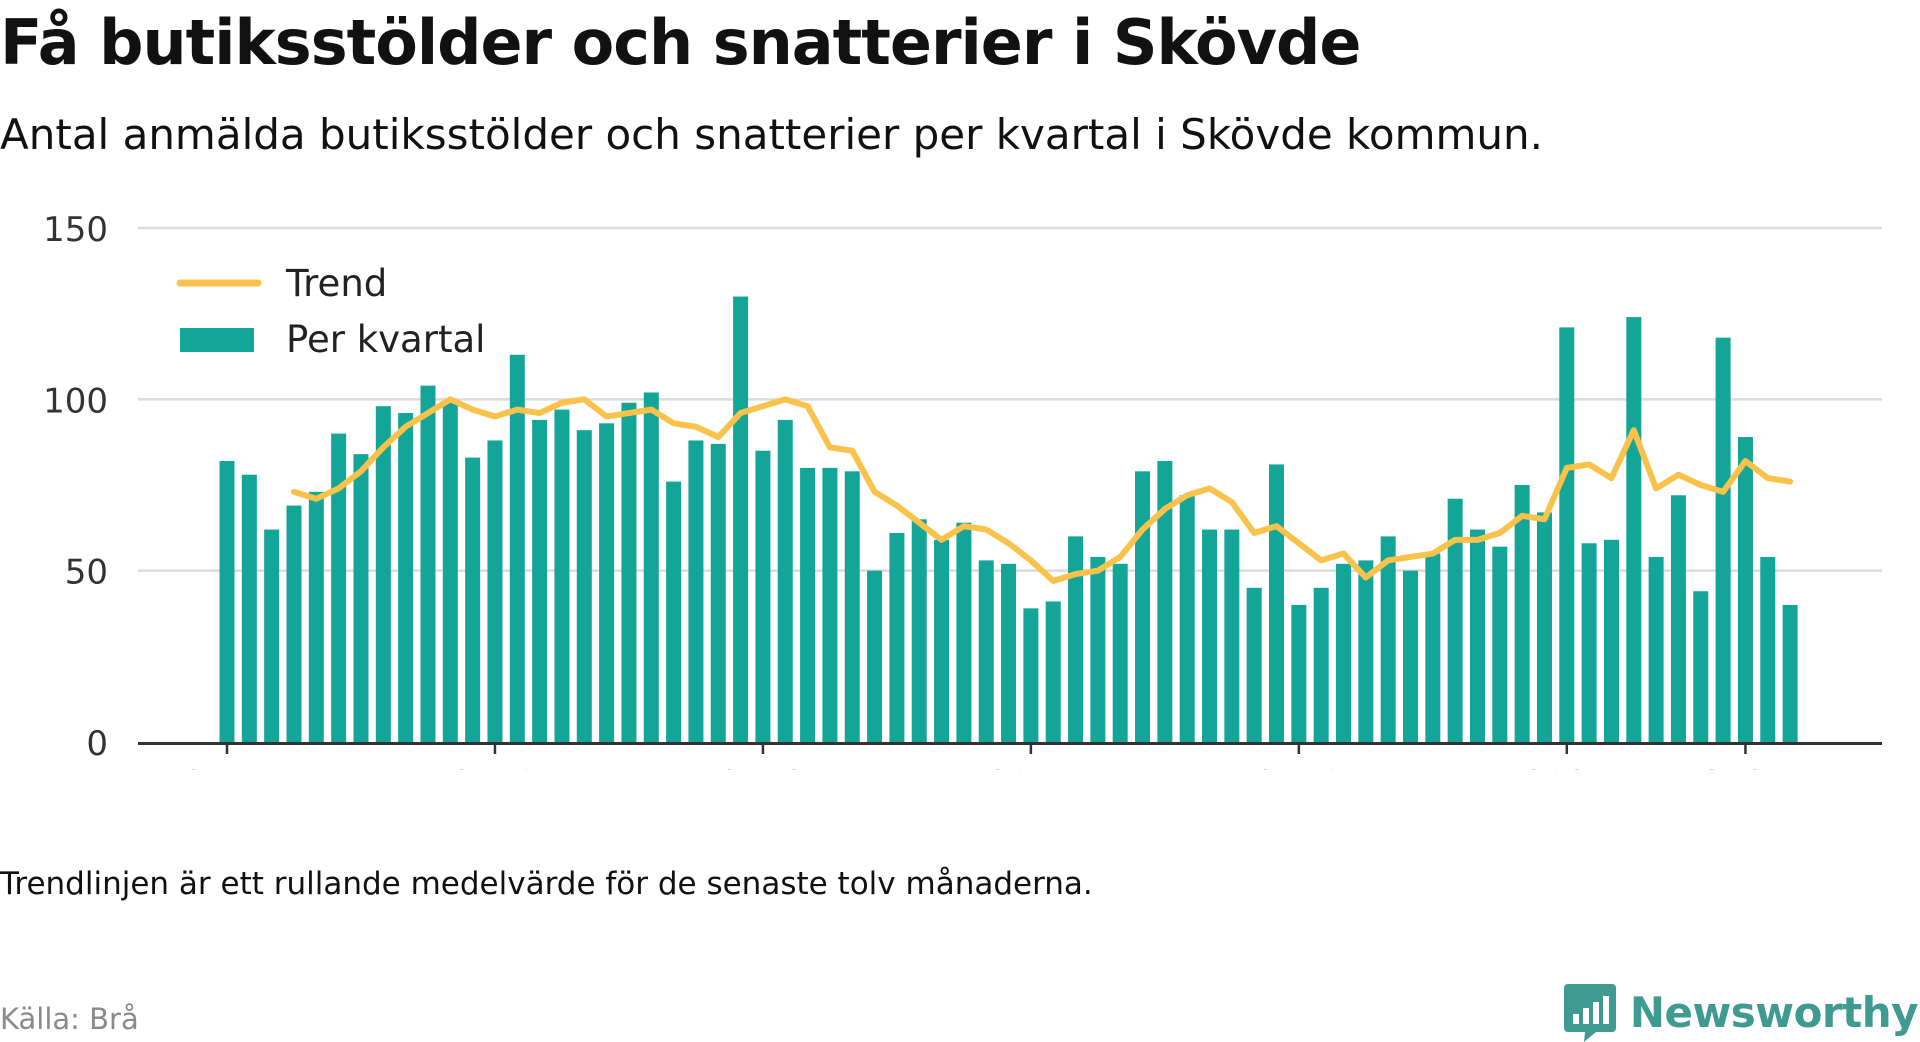  What do you see at coordinates (680, 42) in the screenshot?
I see `chart-title: Få butiksstölder och snatterier i Skövde` at bounding box center [680, 42].